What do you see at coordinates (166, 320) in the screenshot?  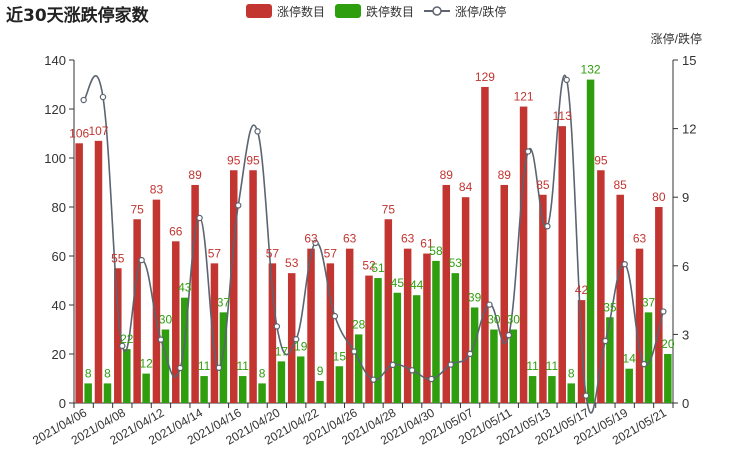 I see `bar-down-label: 30` at bounding box center [166, 320].